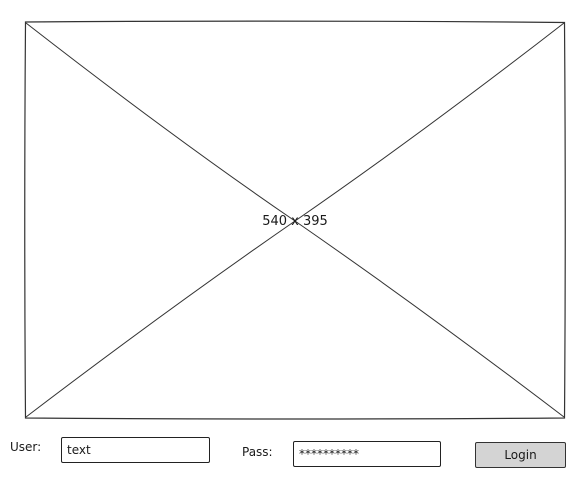 The image size is (582, 477). Describe the element at coordinates (520, 455) in the screenshot. I see `login-button: Login` at that location.